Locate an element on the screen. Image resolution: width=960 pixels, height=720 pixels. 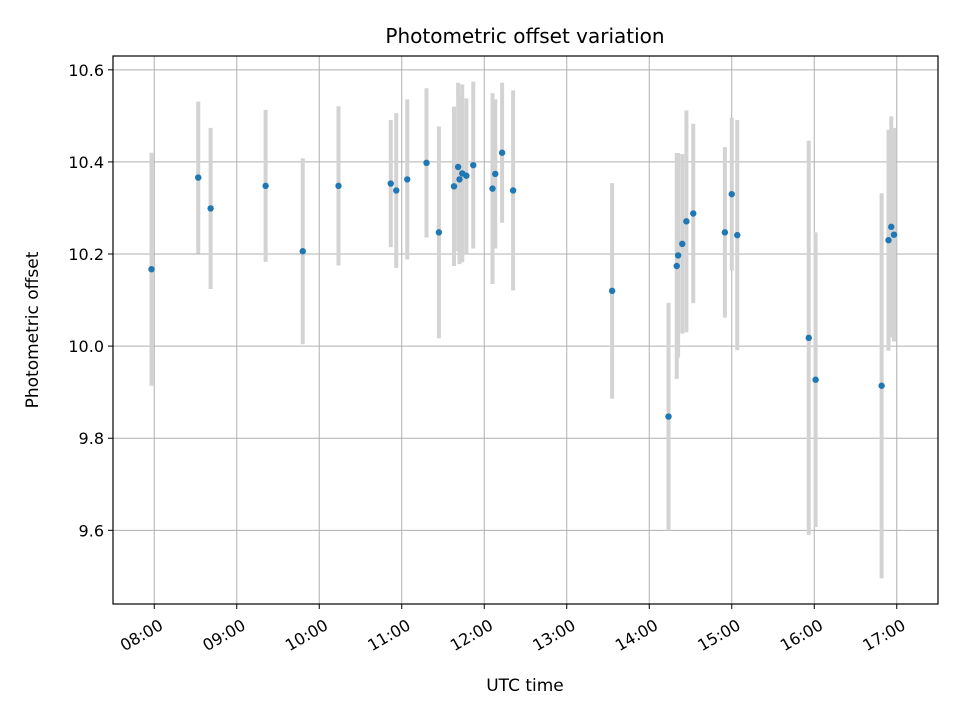
y-axis: 9.6 9.8 10.0 10.2 10.4 10.6 is located at coordinates (90, 300).